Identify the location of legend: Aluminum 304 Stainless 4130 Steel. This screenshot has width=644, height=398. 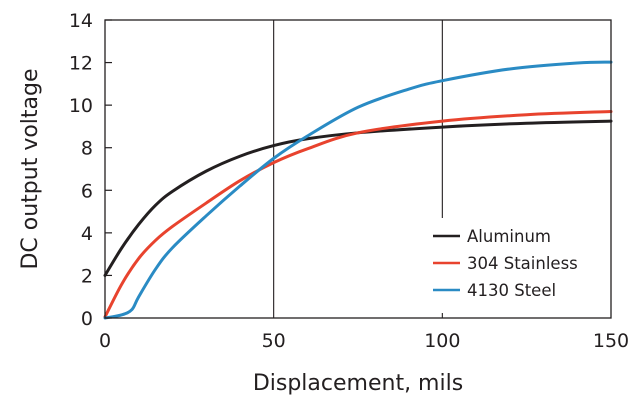
(518, 265).